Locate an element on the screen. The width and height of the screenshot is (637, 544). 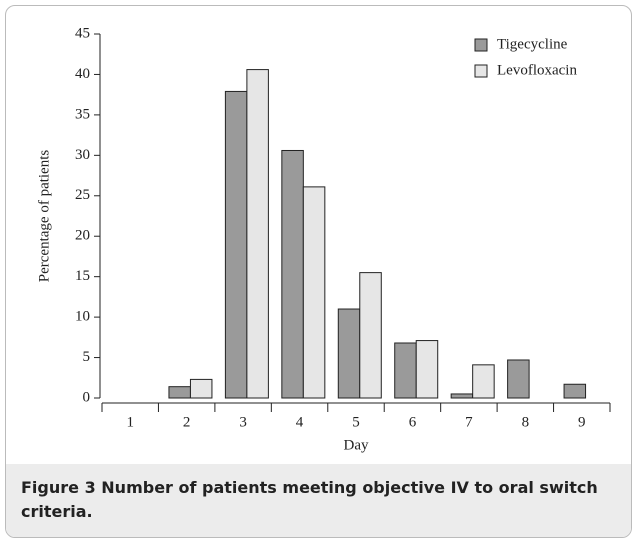
y-tick-label: 15 is located at coordinates (82, 276).